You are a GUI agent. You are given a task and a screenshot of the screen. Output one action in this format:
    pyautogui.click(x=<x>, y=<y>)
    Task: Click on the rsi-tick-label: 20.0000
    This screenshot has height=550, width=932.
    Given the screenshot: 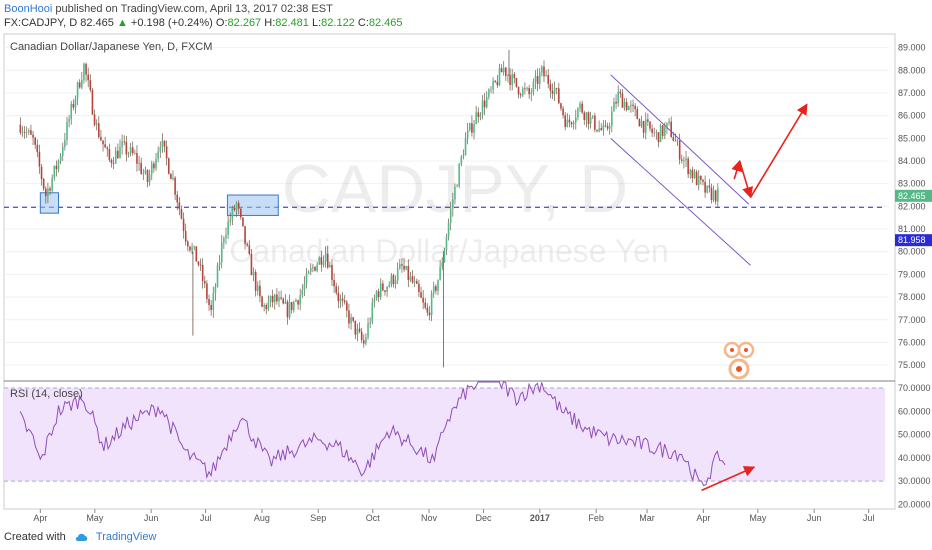 What is the action you would take?
    pyautogui.click(x=914, y=504)
    